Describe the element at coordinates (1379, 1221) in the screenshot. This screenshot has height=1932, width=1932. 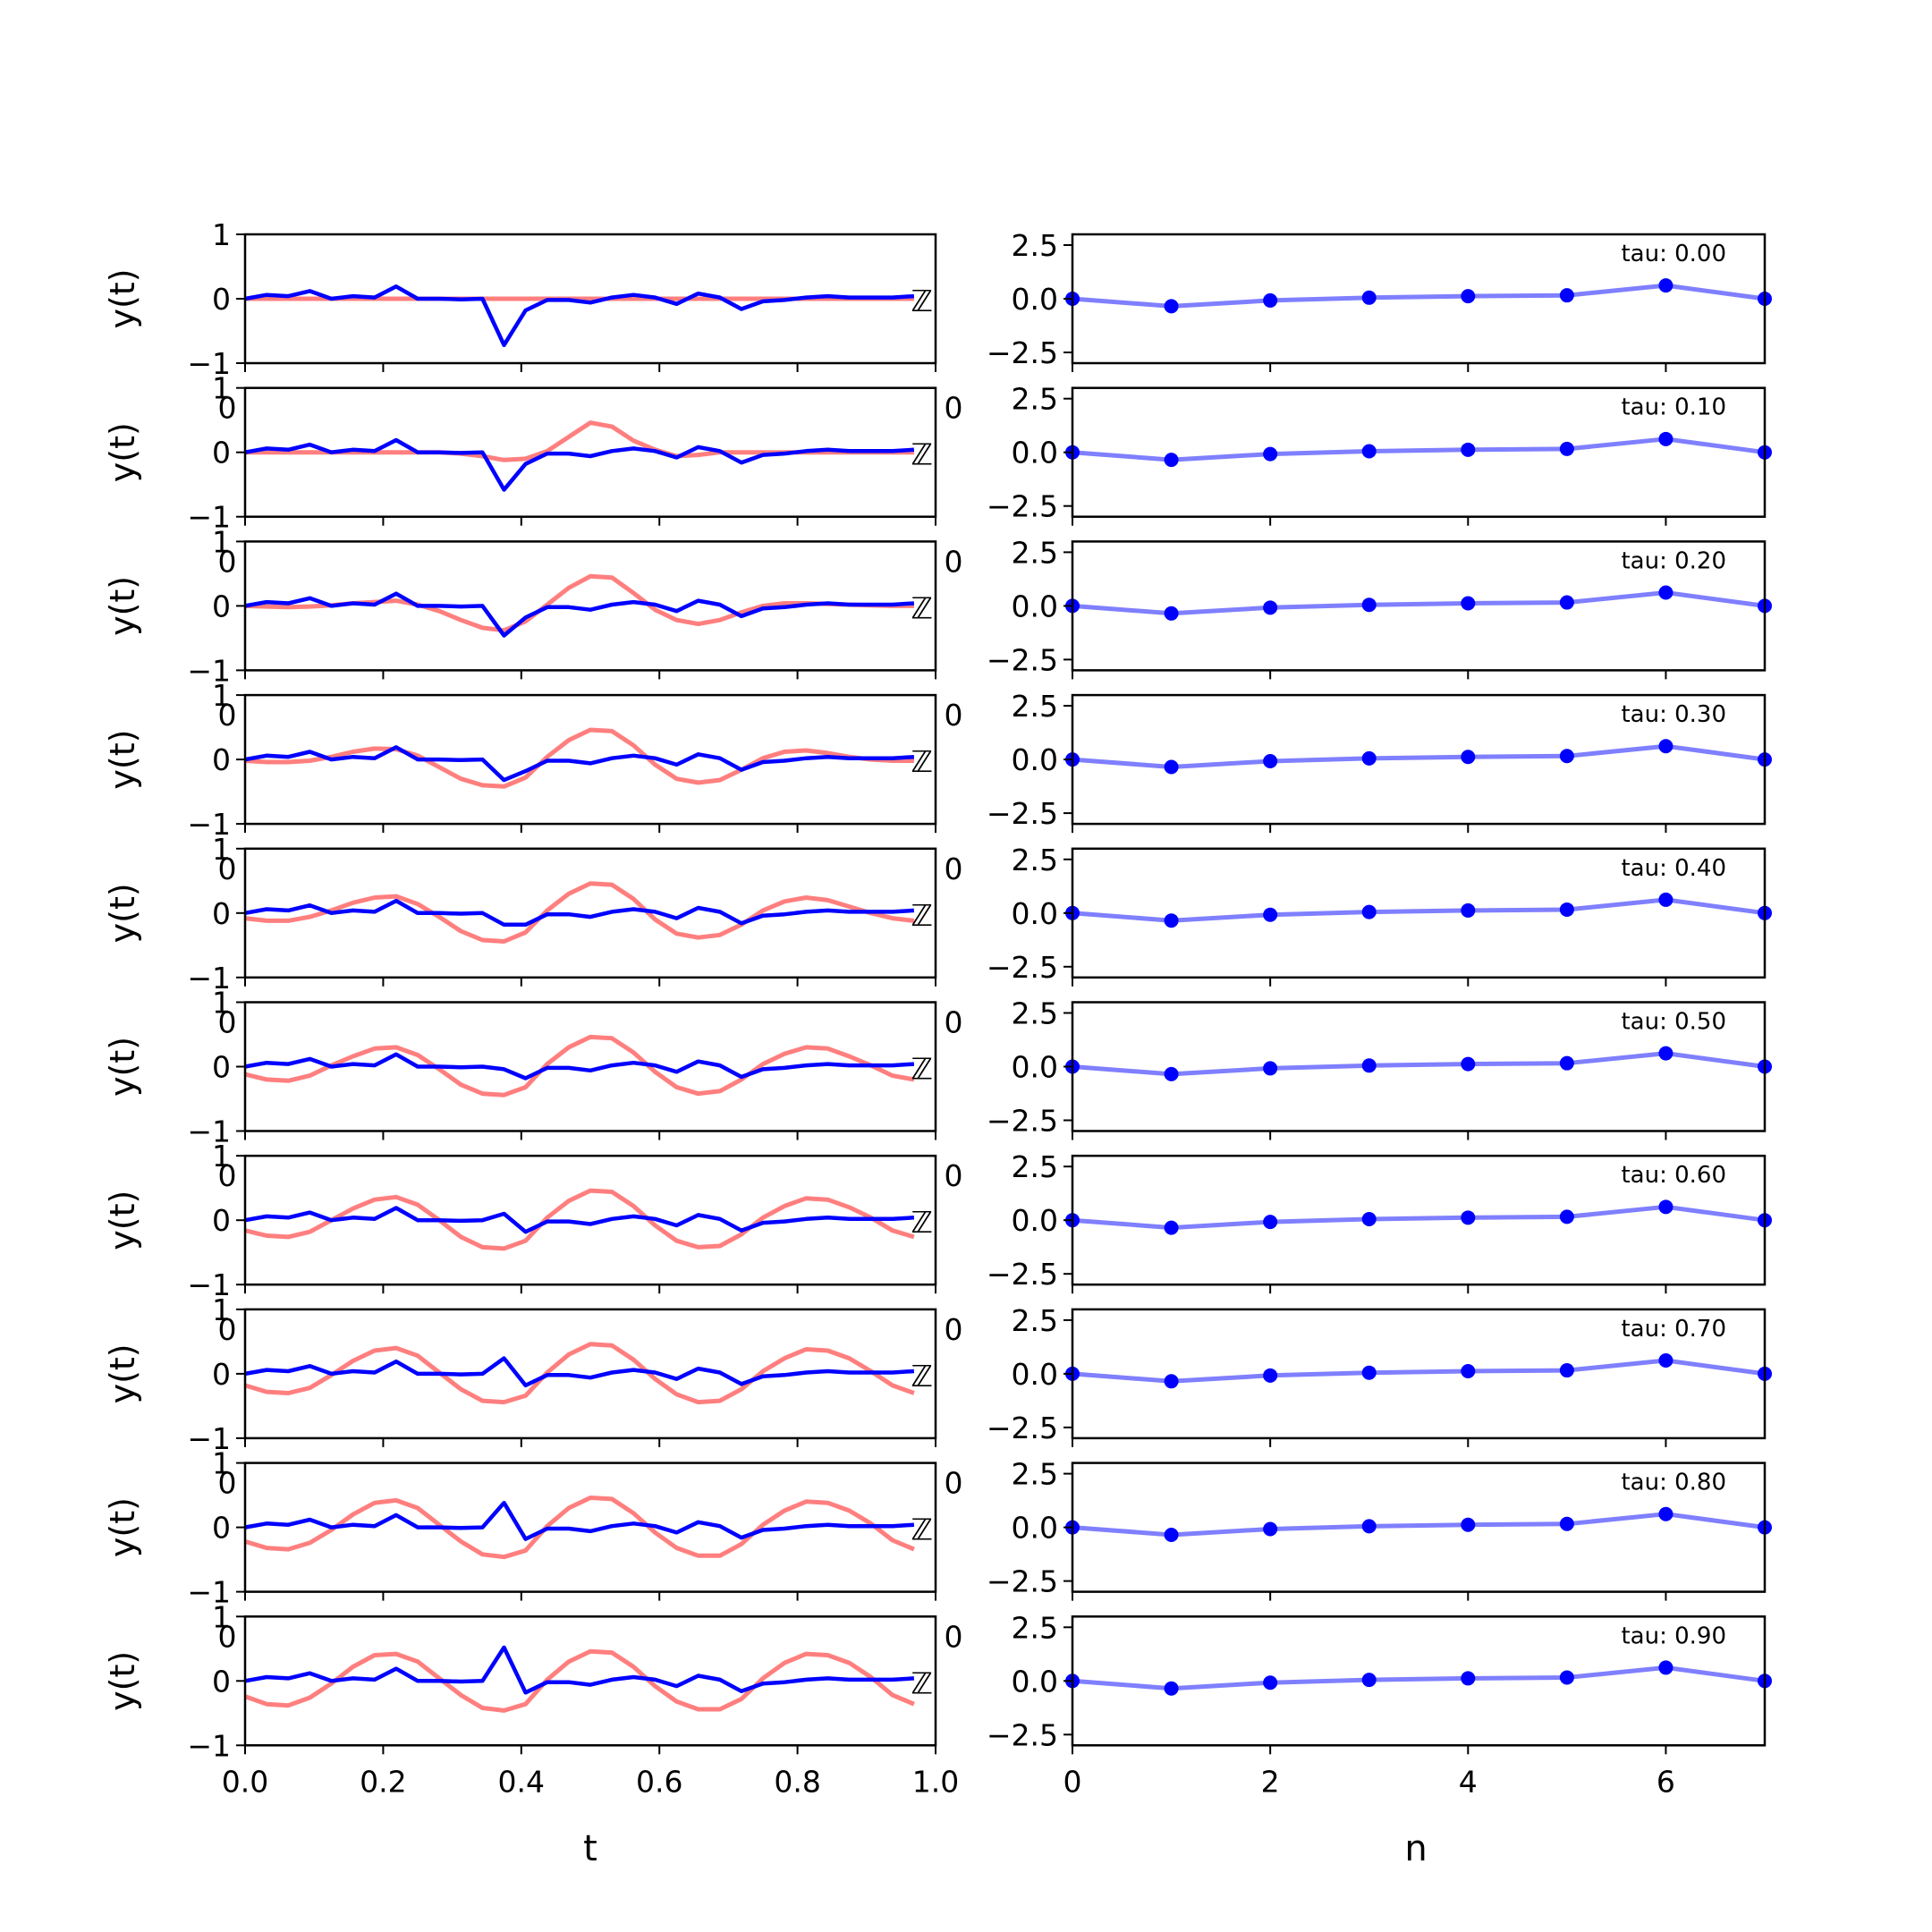
I see `right-subplot-6: 2.5 0.0 −2.5 tau: 0.60` at that location.